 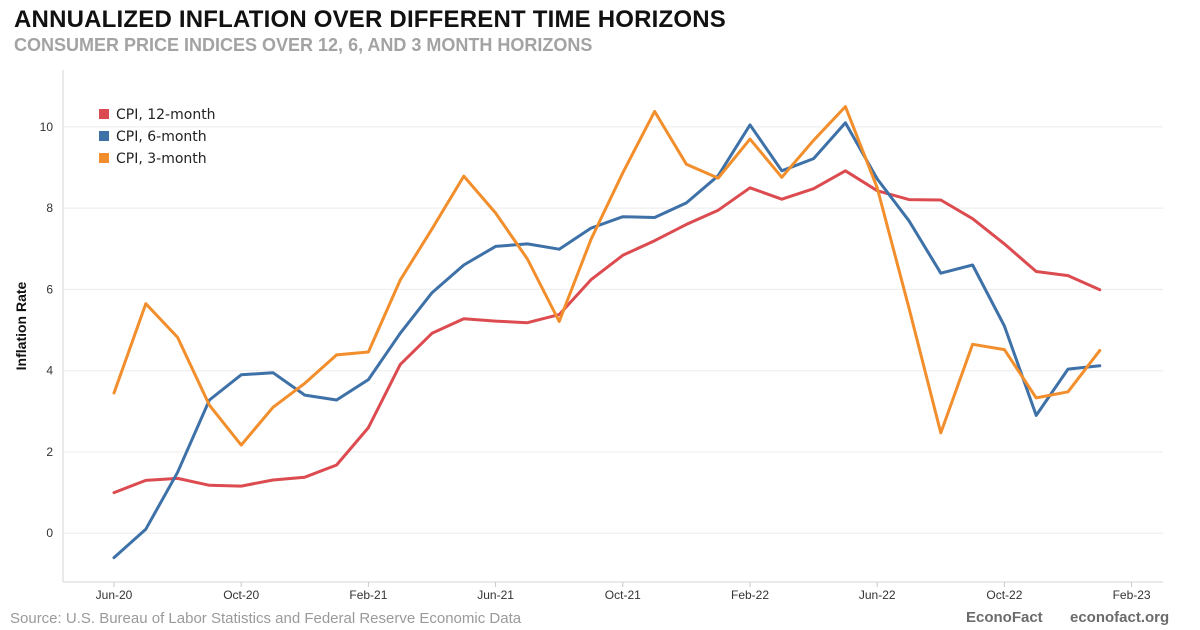 What do you see at coordinates (49, 289) in the screenshot?
I see `y-tick-label: 6` at bounding box center [49, 289].